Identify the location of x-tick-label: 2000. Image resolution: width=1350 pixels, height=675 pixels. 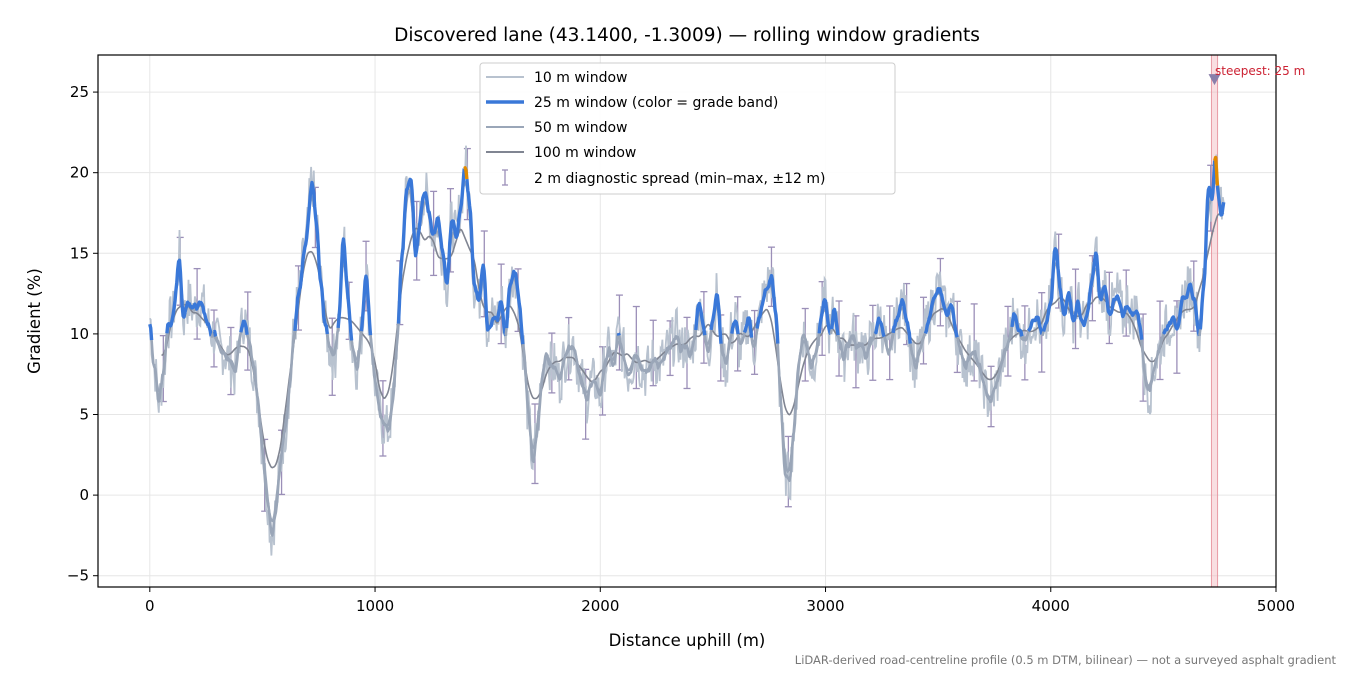
(600, 606).